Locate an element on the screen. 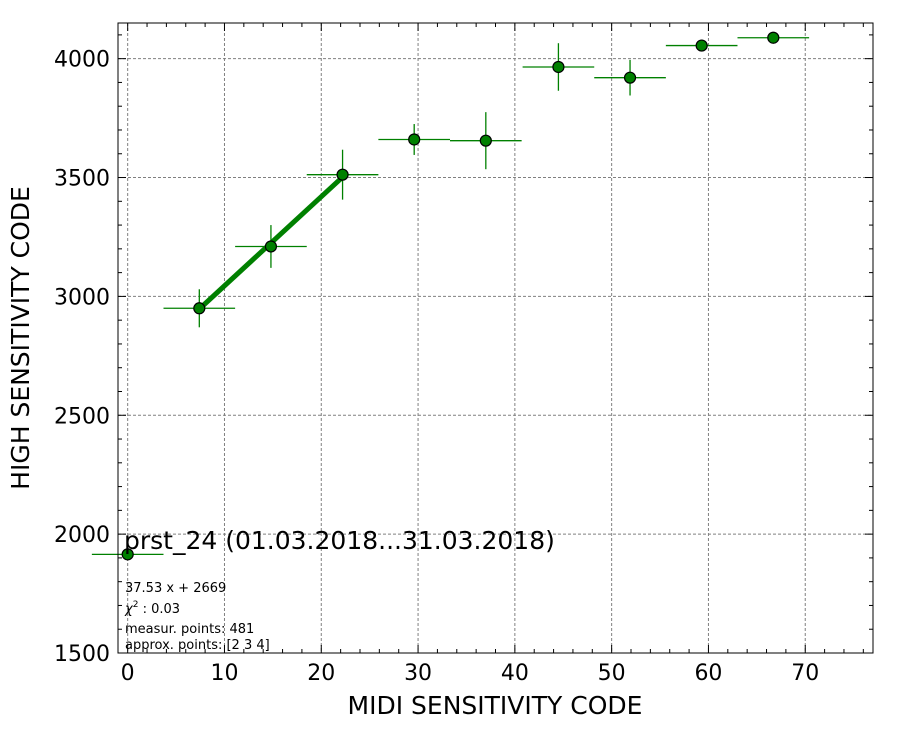 The height and width of the screenshot is (750, 900). y-tick-label: 3500 is located at coordinates (82, 179).